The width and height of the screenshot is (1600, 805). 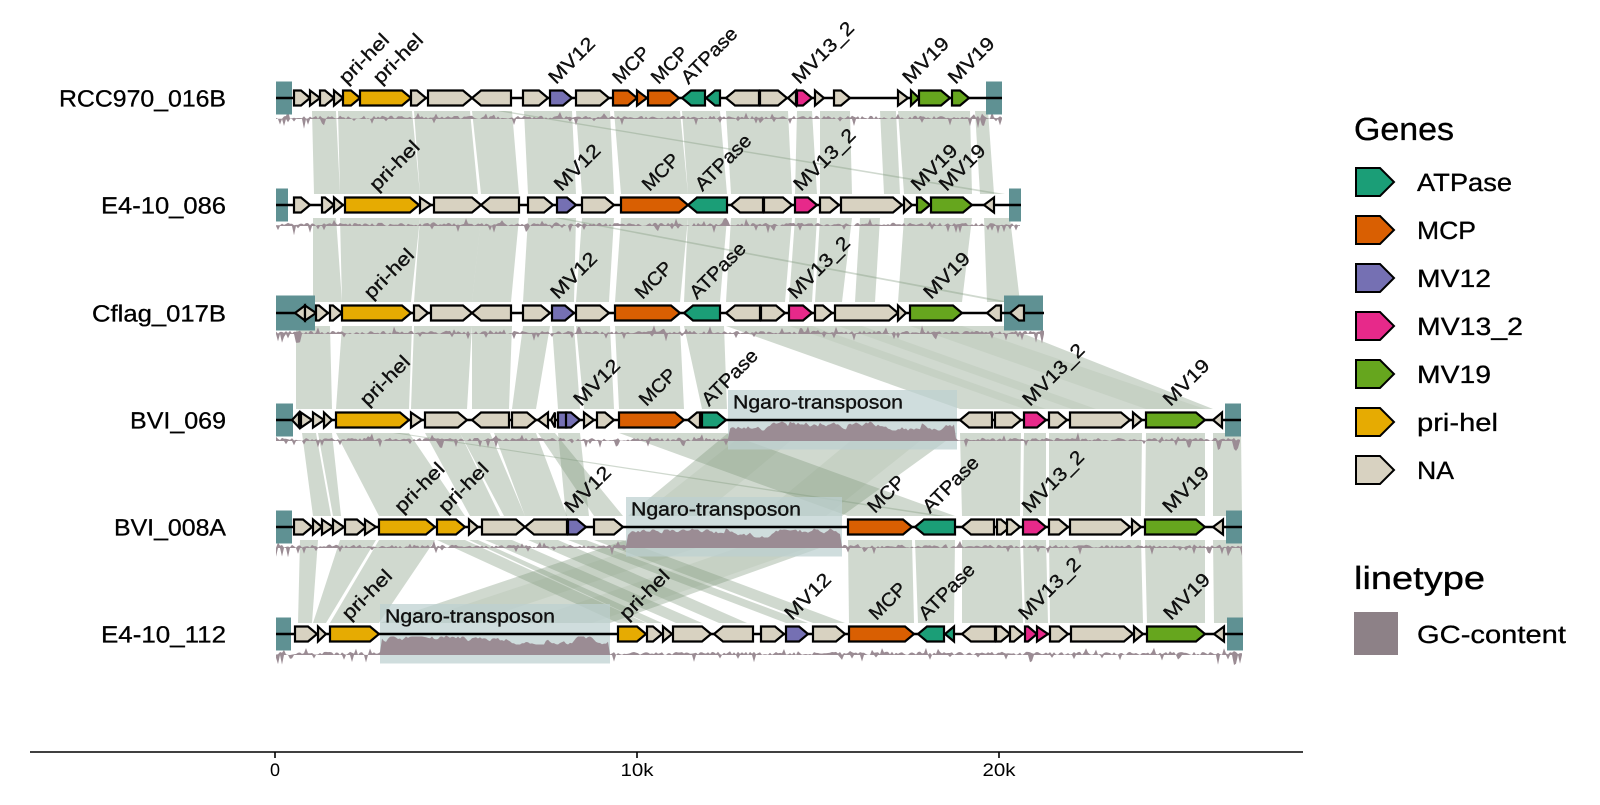 I want to click on svg-text: NA, so click(x=1435, y=471).